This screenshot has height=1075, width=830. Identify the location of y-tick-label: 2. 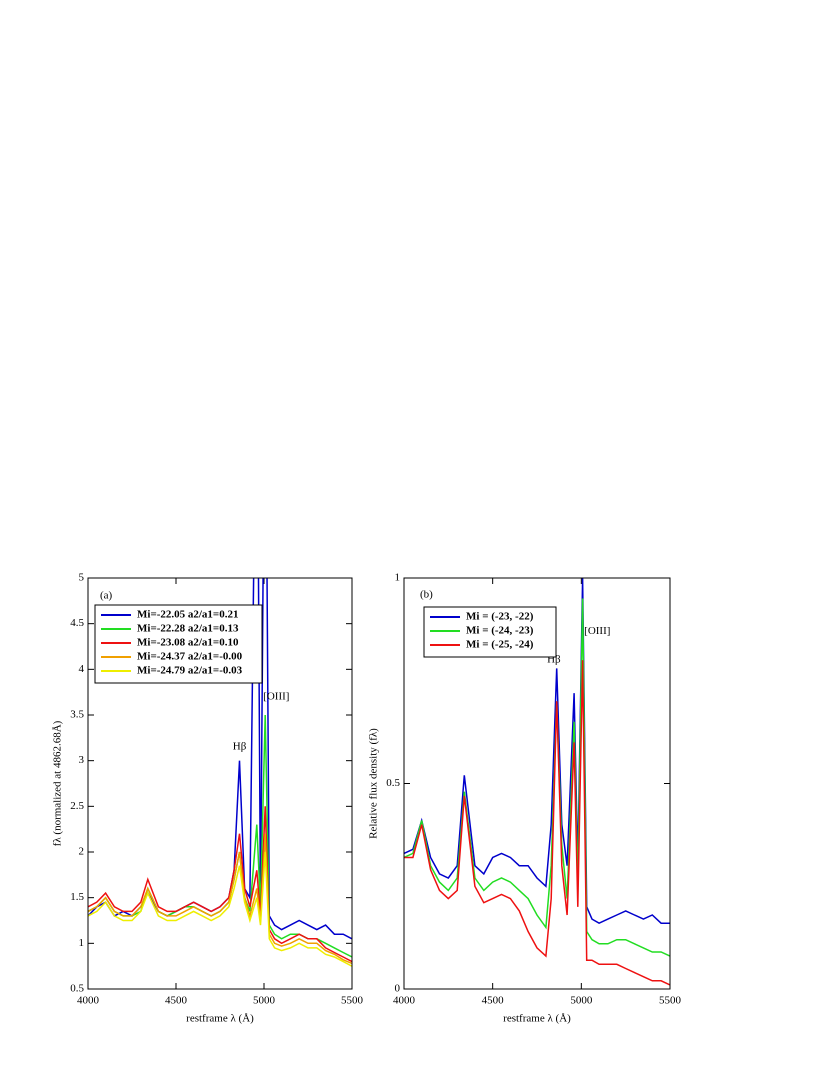
(82, 852).